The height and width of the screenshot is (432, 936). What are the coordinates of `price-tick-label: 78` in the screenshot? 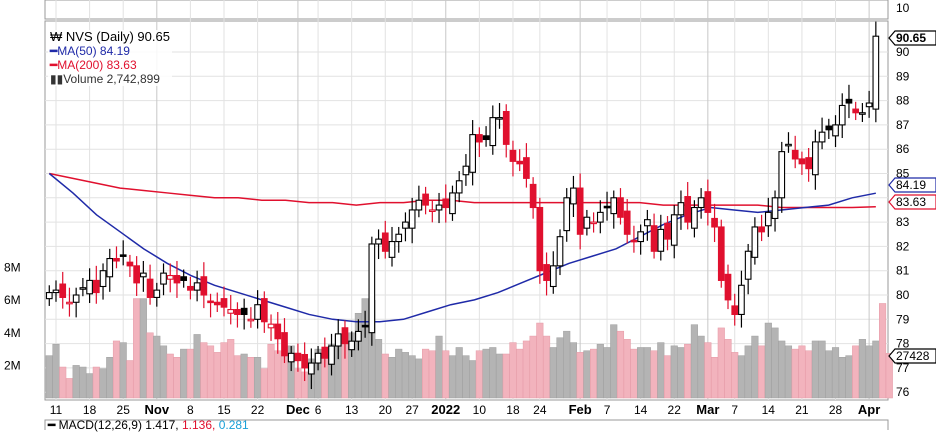 It's located at (903, 344).